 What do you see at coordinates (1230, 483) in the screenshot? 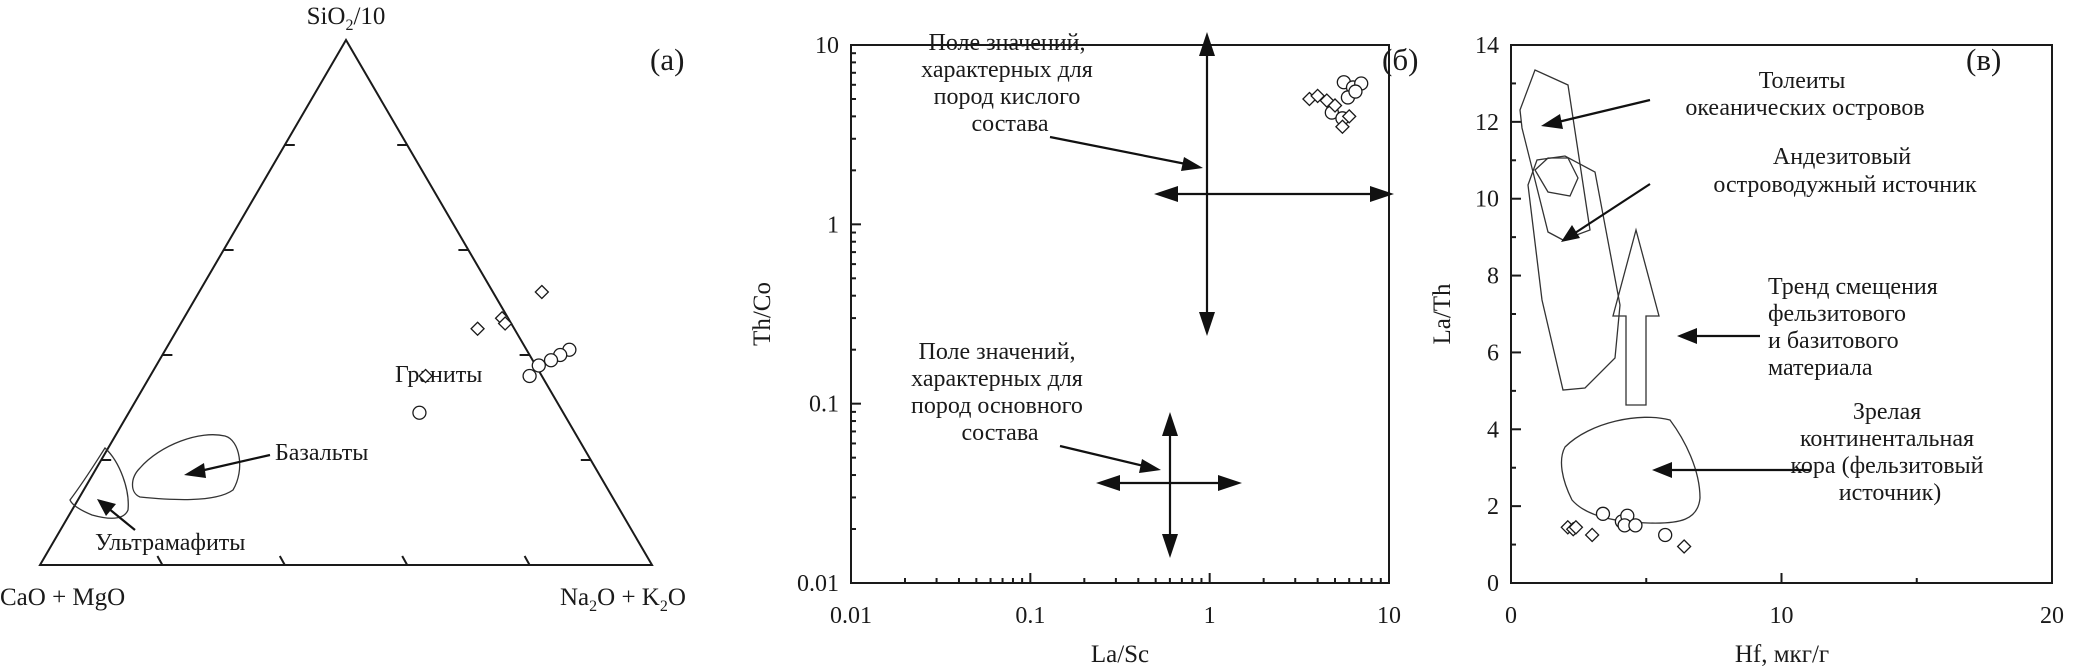
I see `basic-cross-right-head` at bounding box center [1230, 483].